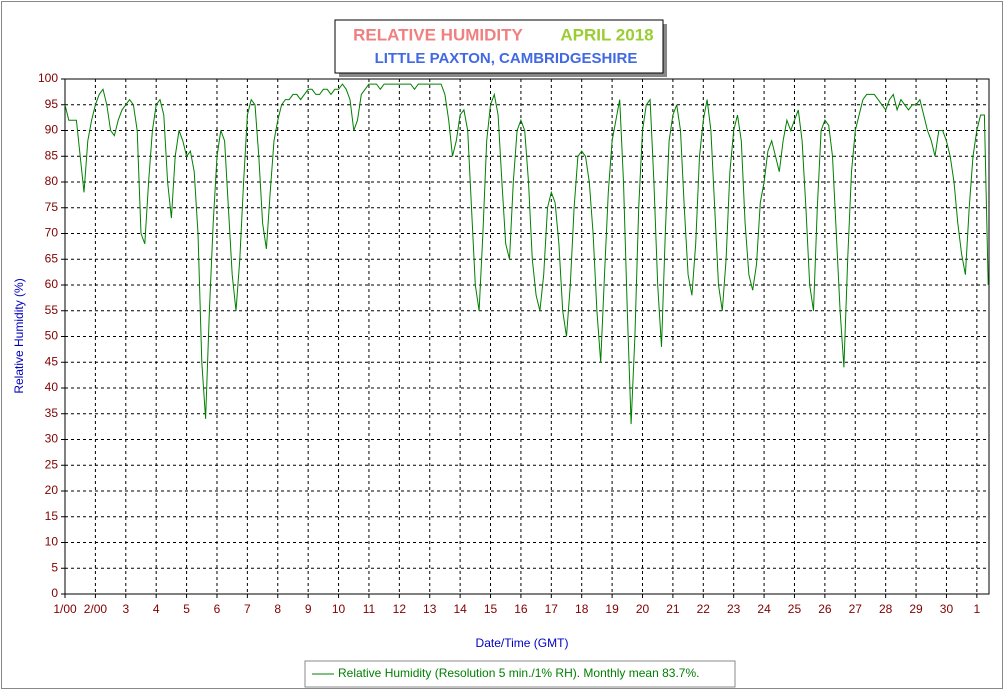  What do you see at coordinates (52, 413) in the screenshot?
I see `y-tick-label: 35` at bounding box center [52, 413].